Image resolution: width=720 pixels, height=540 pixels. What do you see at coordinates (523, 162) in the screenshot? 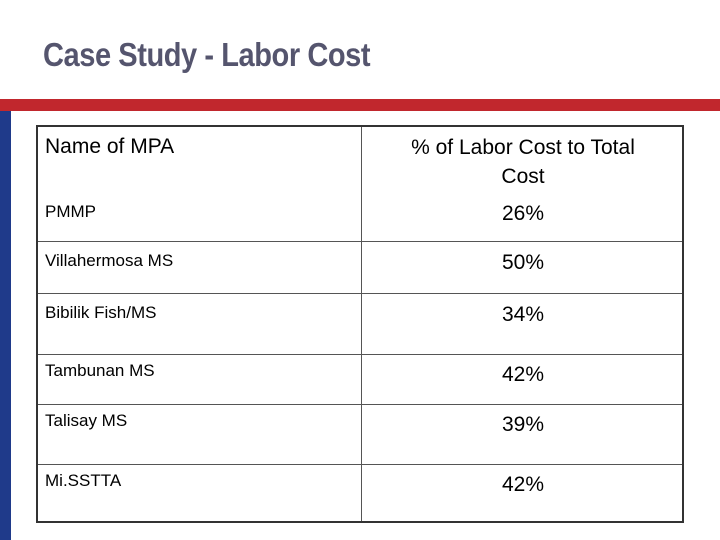
I see `header-labor-cost-percent: % of Labor Cost to Total Cost` at bounding box center [523, 162].